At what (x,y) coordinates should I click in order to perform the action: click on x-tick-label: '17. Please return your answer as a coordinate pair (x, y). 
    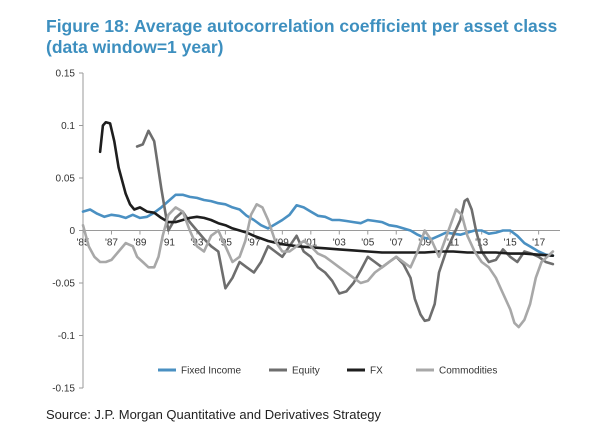
    Looking at the image, I should click on (538, 243).